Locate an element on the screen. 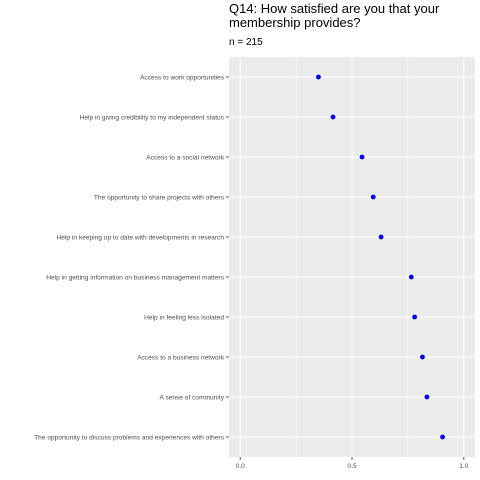  x-tick-label: 0.5 is located at coordinates (351, 466).